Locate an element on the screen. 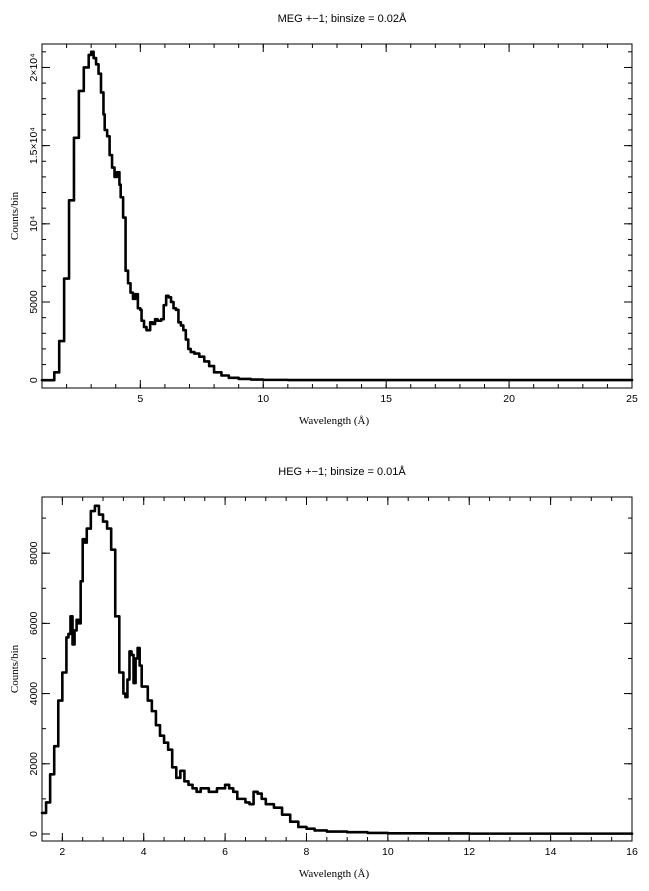 The image size is (649, 891). meg-x-tick-label: 25 is located at coordinates (632, 399).